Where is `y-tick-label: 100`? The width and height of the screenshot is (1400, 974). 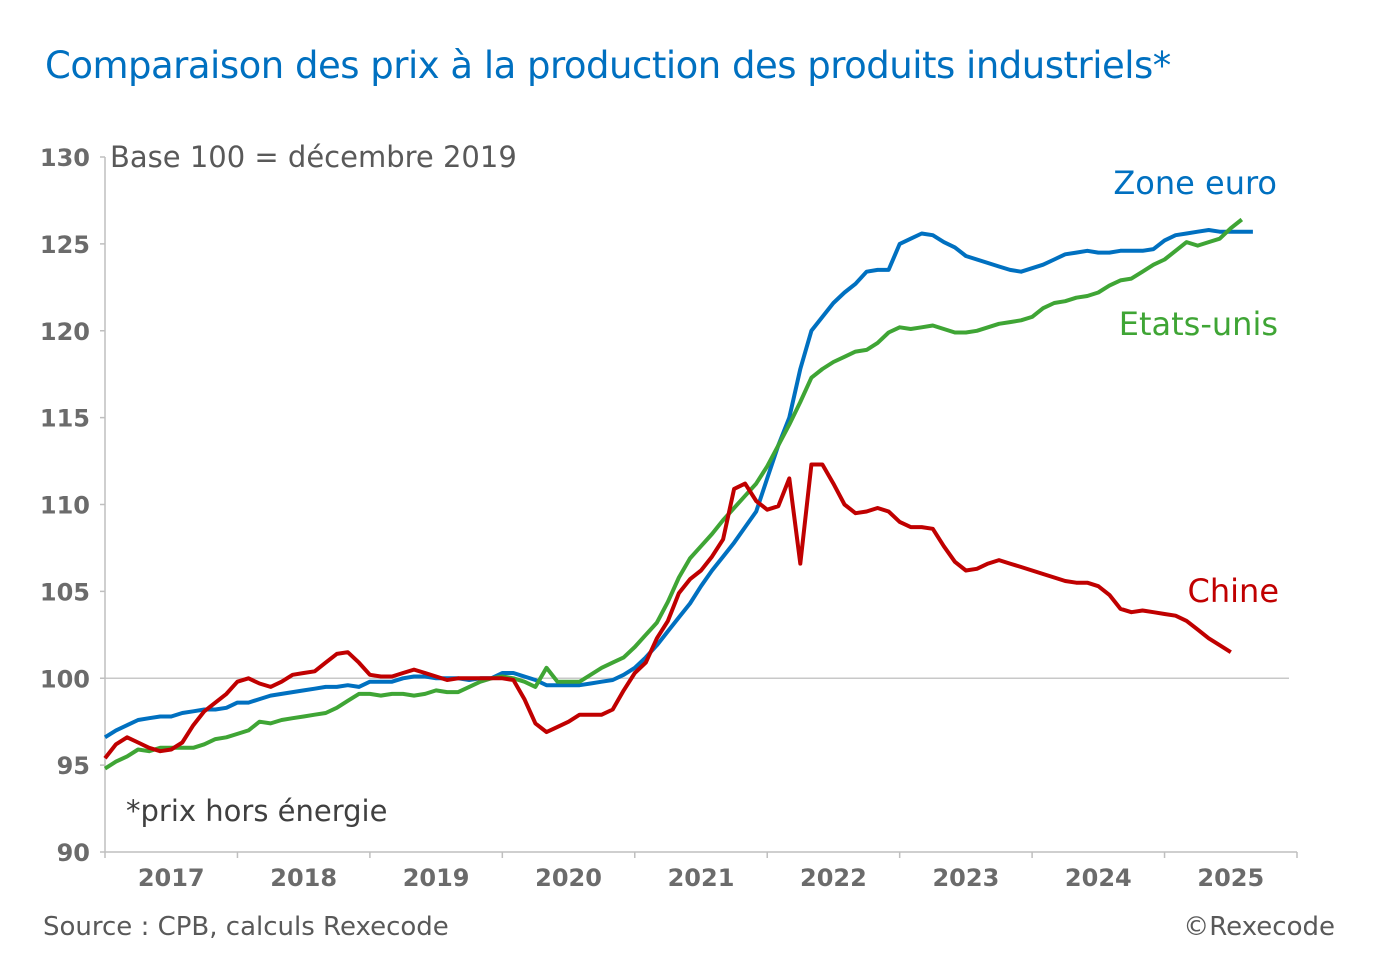
y-tick-label: 100 is located at coordinates (65, 679).